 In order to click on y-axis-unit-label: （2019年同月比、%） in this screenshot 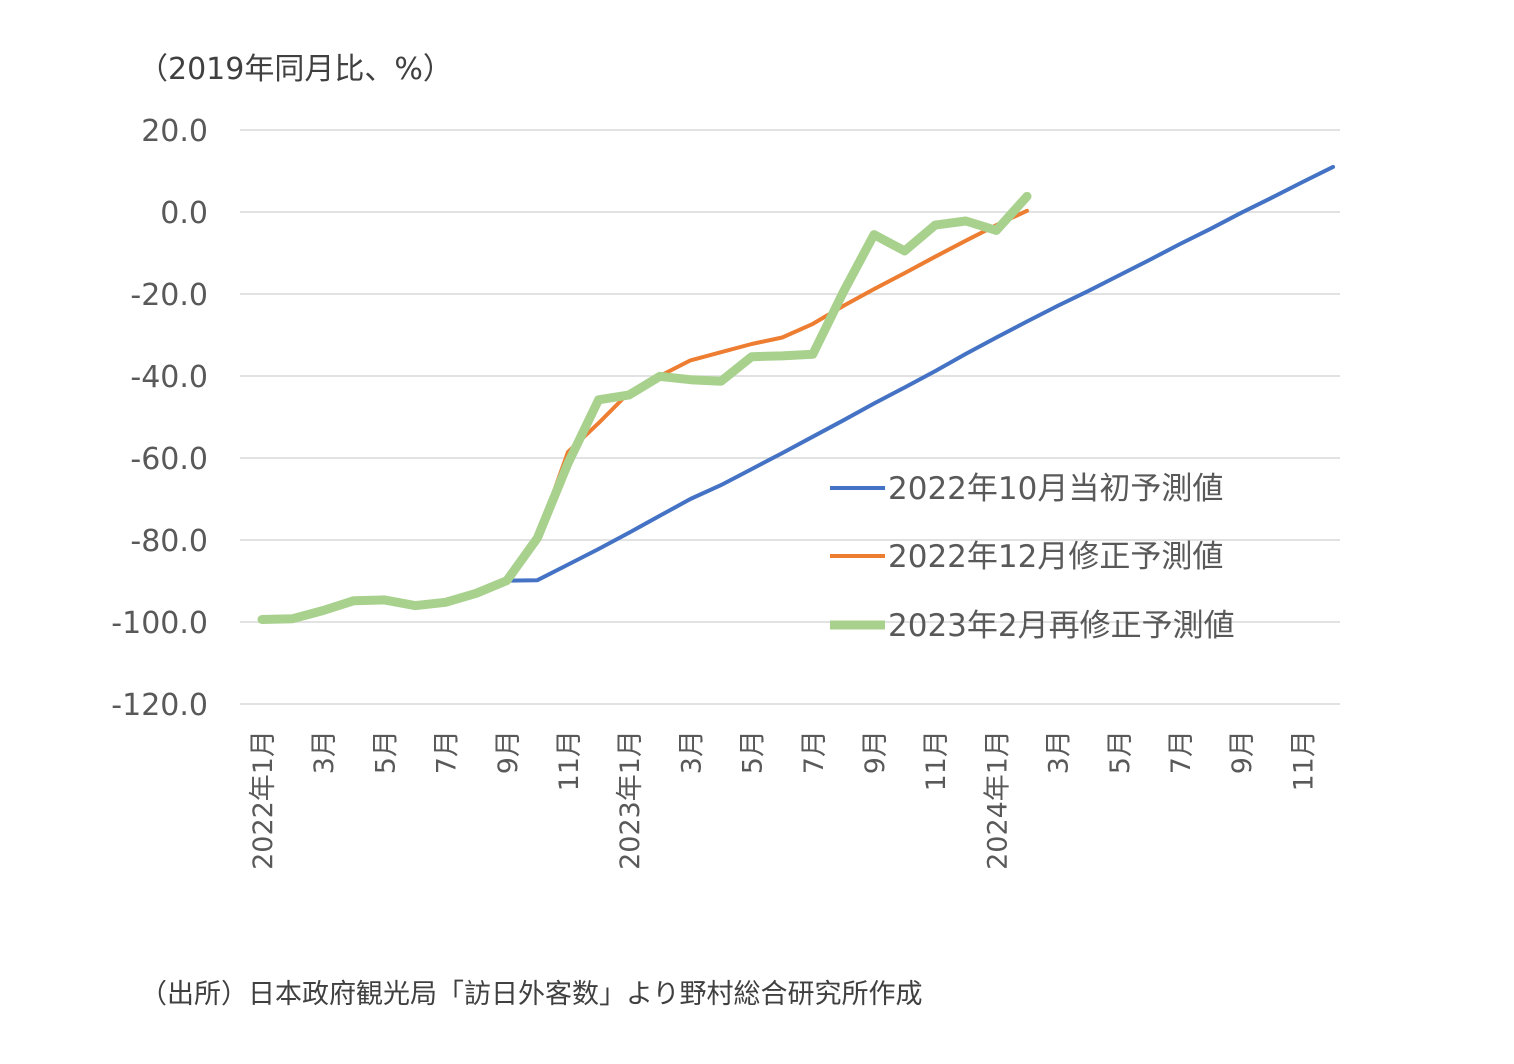, I will do `click(295, 69)`.